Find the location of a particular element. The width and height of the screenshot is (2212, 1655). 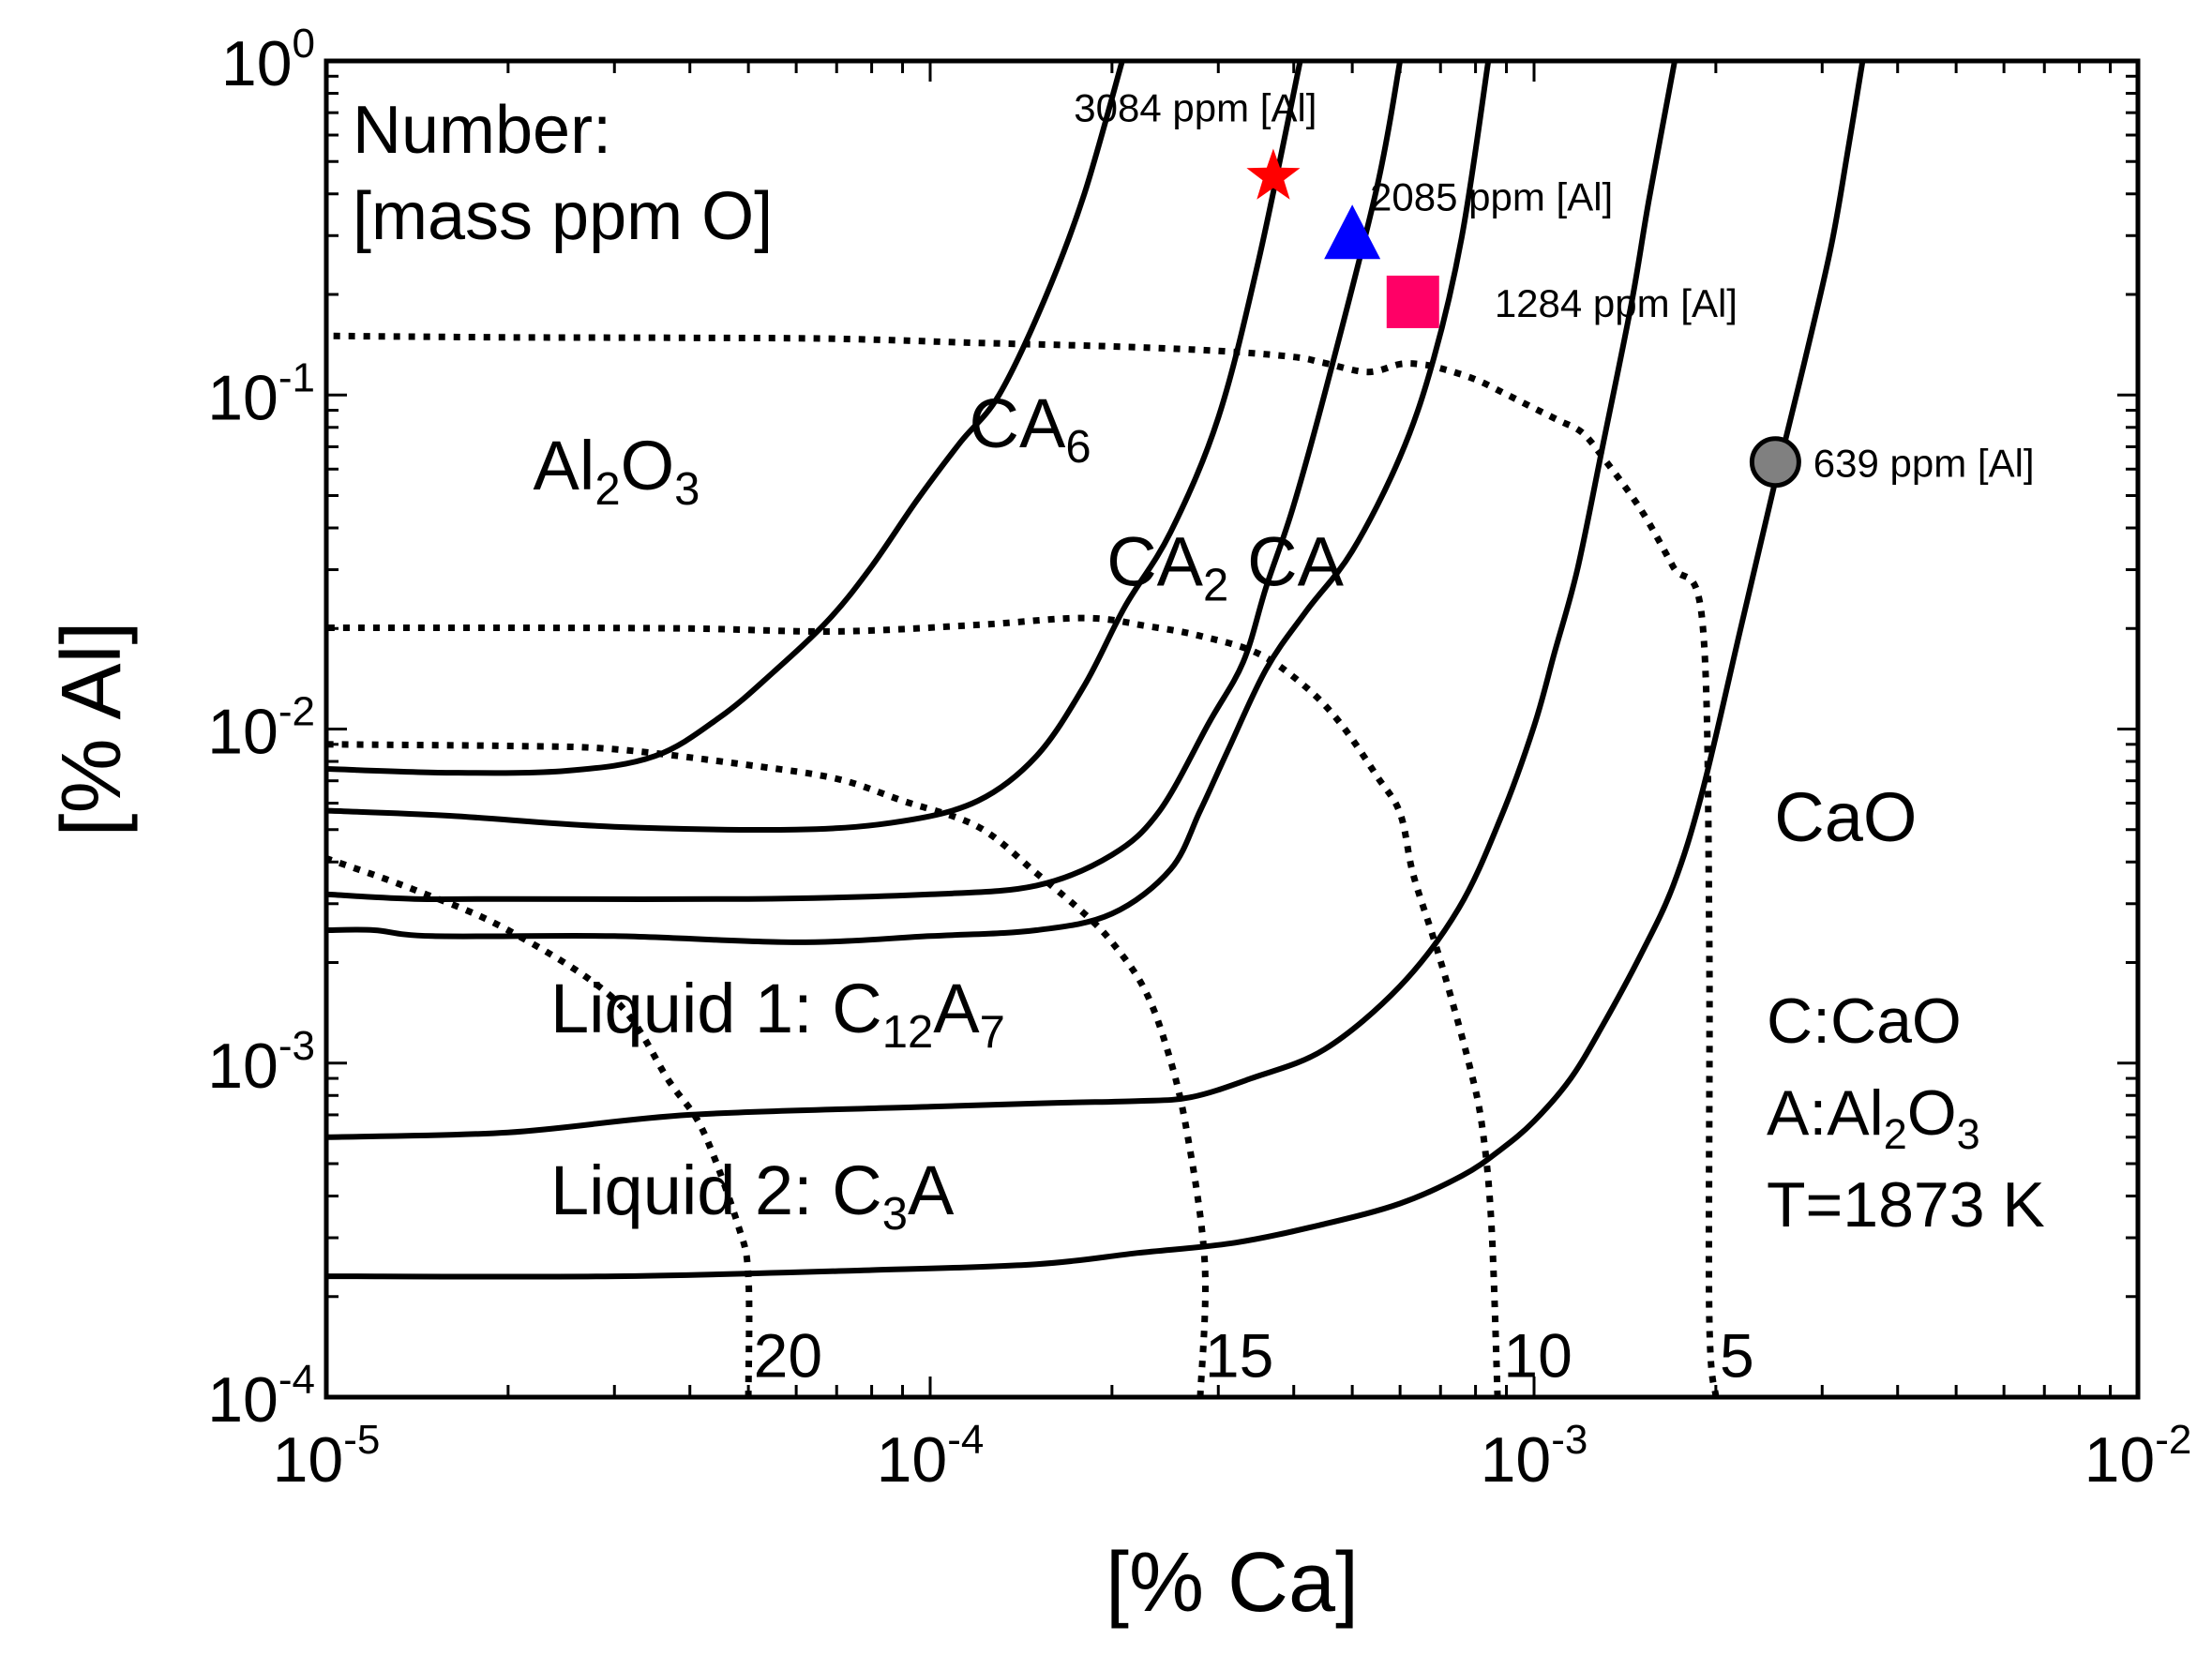

iso-oxygen-label-20: 20 is located at coordinates (788, 1356).